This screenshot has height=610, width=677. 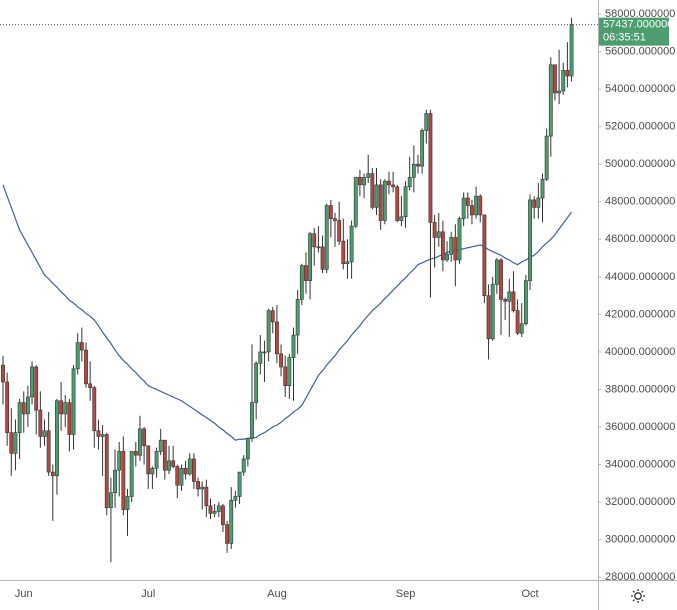 What do you see at coordinates (640, 427) in the screenshot?
I see `y-tick-label: 36000.000000` at bounding box center [640, 427].